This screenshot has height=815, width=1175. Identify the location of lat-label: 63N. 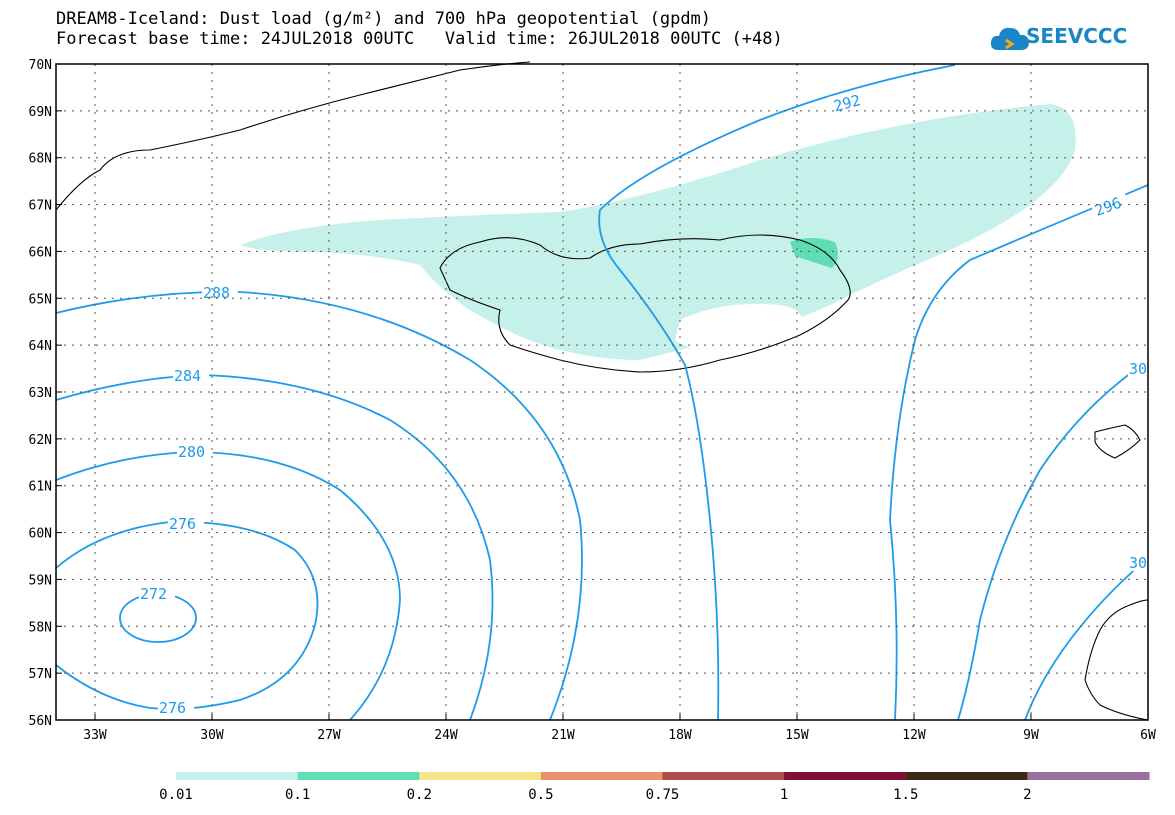
(40, 393).